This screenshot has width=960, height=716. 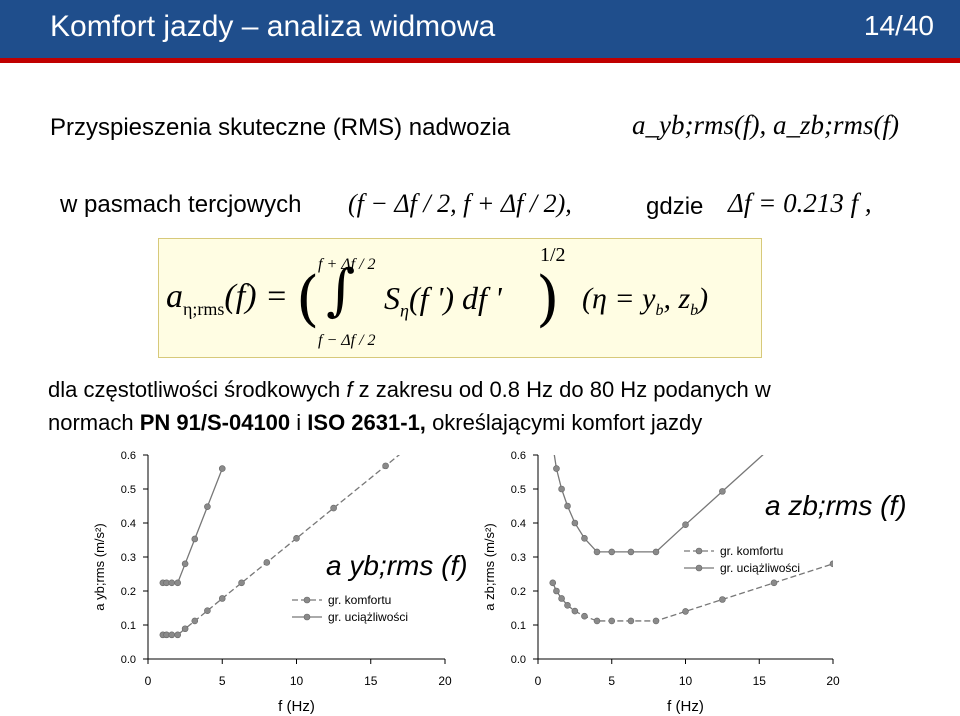 What do you see at coordinates (675, 206) in the screenshot?
I see `gdzie-text: gdzie` at bounding box center [675, 206].